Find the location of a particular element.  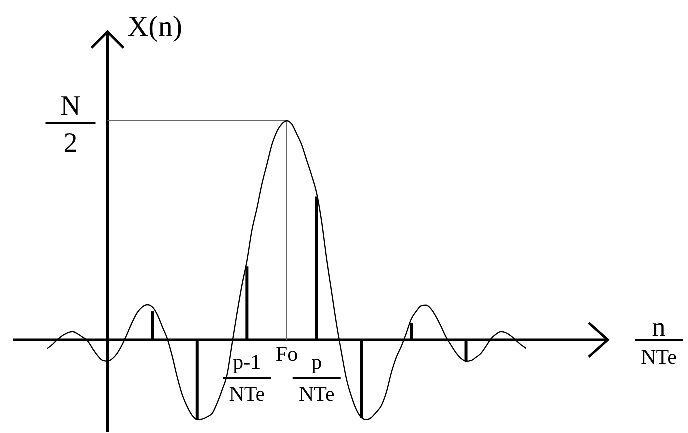

x-tick-label: p-1 NTe is located at coordinates (247, 378).